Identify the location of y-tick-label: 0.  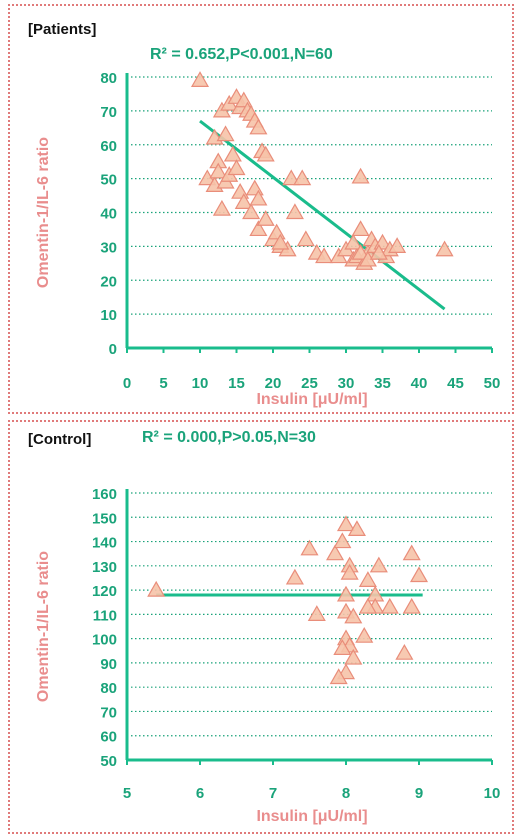
(113, 349).